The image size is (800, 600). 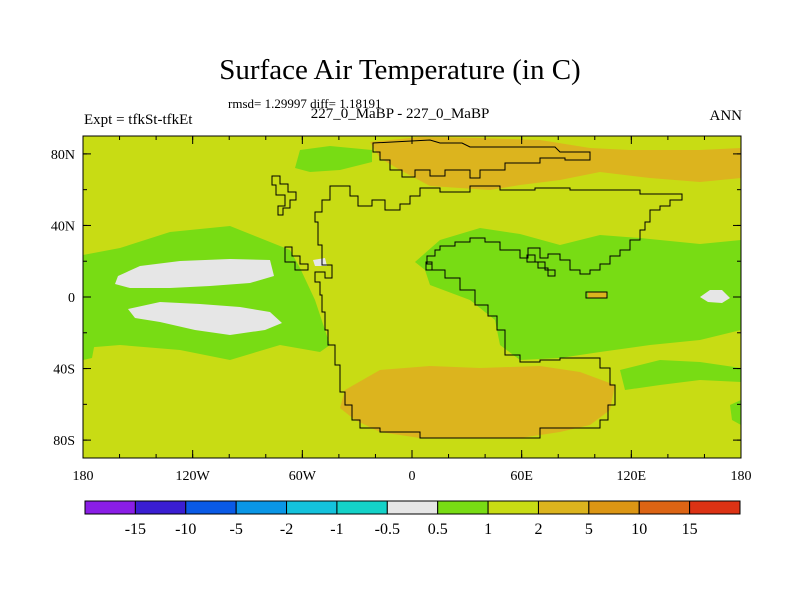 I want to click on field-neutral-south, so click(x=205, y=318).